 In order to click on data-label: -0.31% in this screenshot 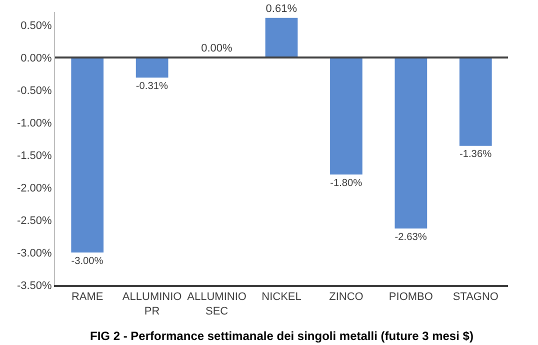, I will do `click(152, 86)`.